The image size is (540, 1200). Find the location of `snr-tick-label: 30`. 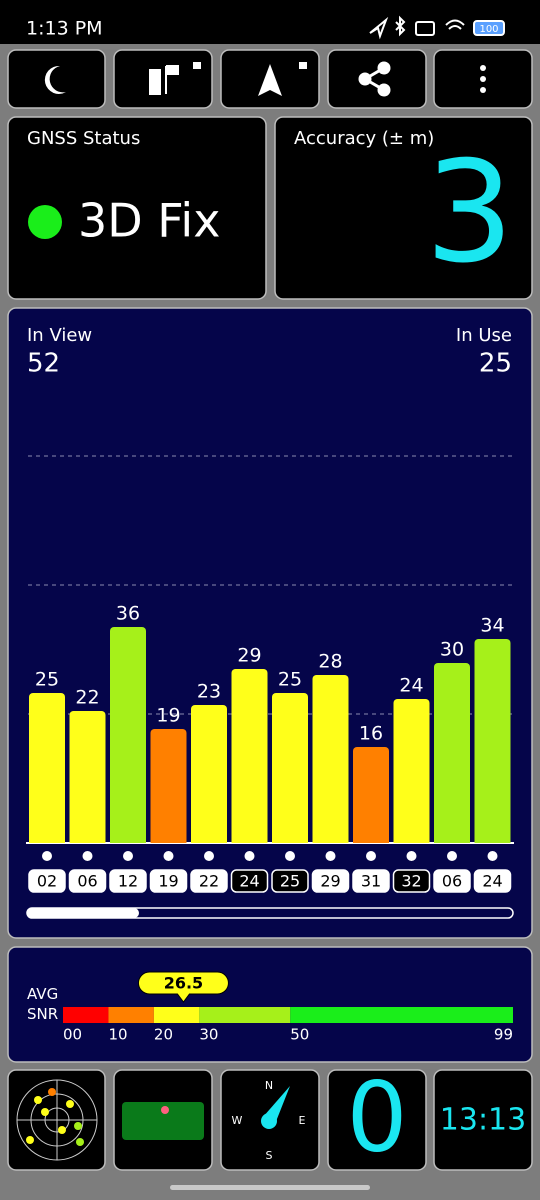

snr-tick-label: 30 is located at coordinates (208, 1035).